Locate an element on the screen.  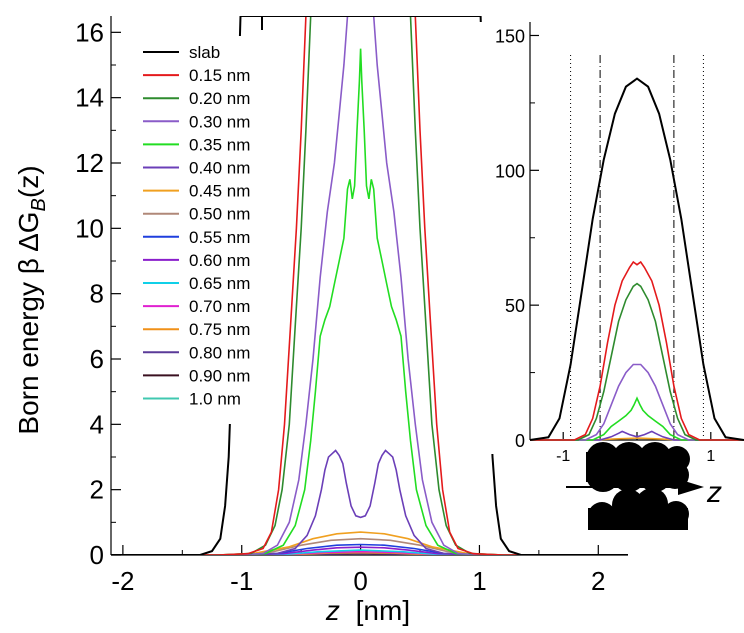
legend-label: 0.35 nm is located at coordinates (219, 144).